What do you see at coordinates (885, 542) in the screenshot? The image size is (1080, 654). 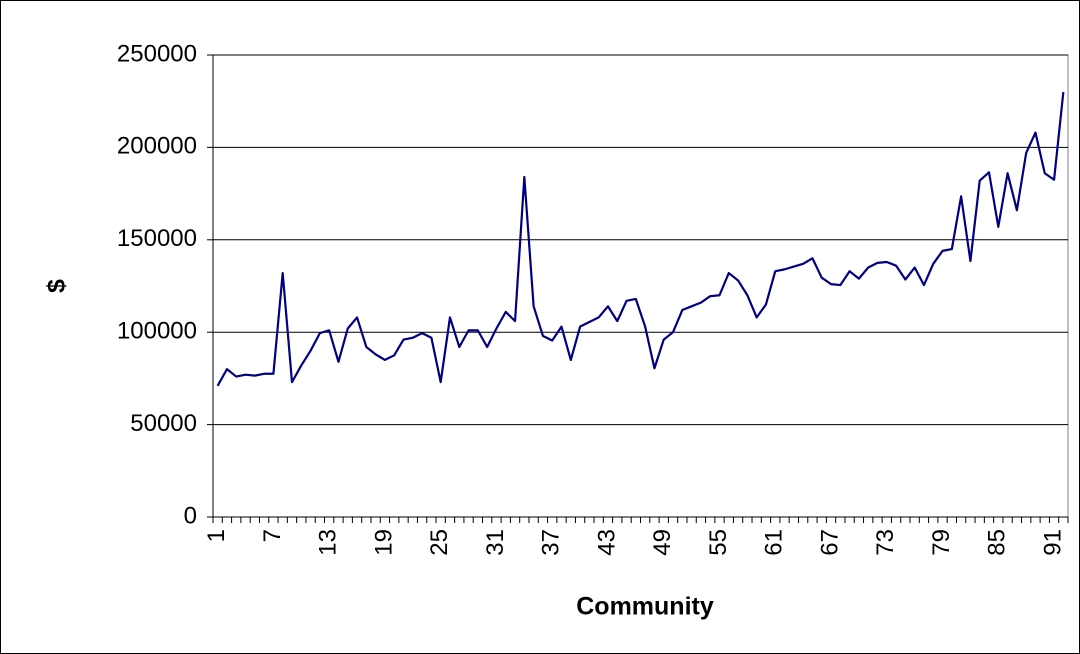 I see `x-tick-label: 73` at bounding box center [885, 542].